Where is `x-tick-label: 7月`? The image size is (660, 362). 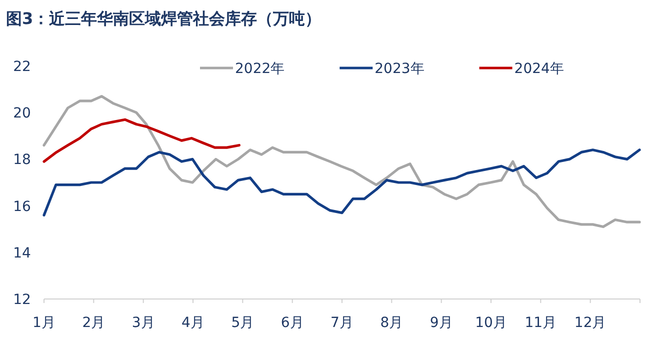
x-tick-label: 7月 is located at coordinates (342, 323).